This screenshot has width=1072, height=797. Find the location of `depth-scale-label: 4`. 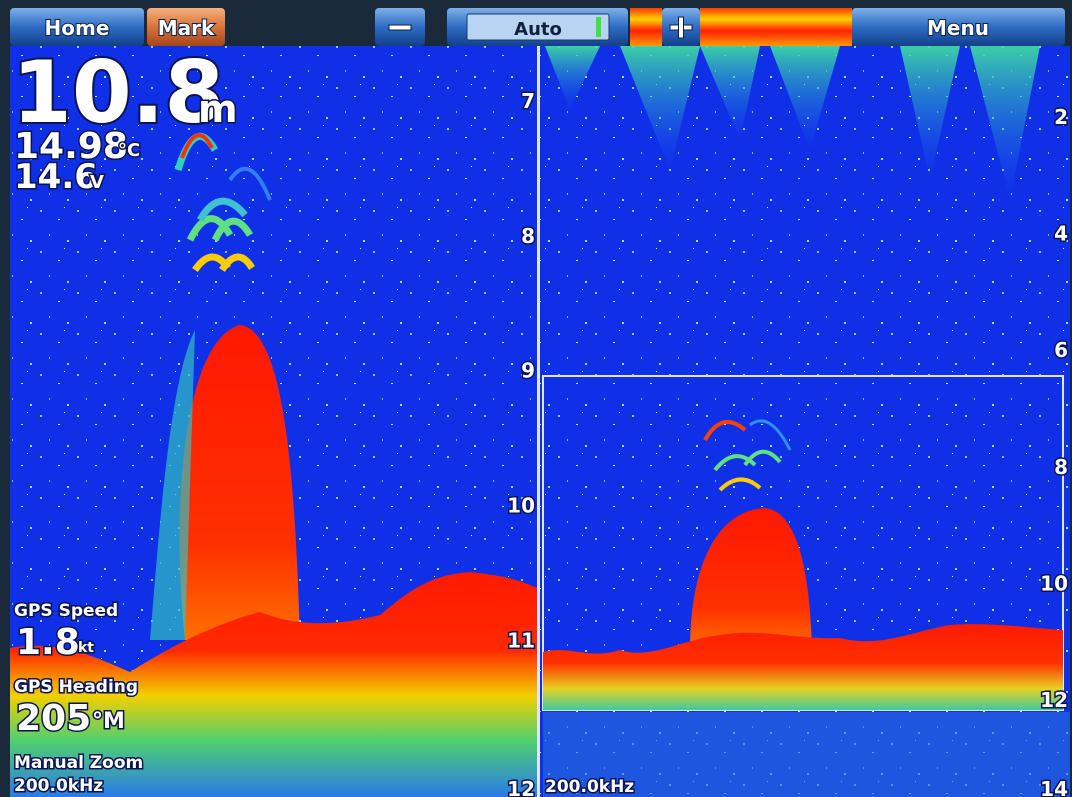

depth-scale-label: 4 is located at coordinates (1061, 234).